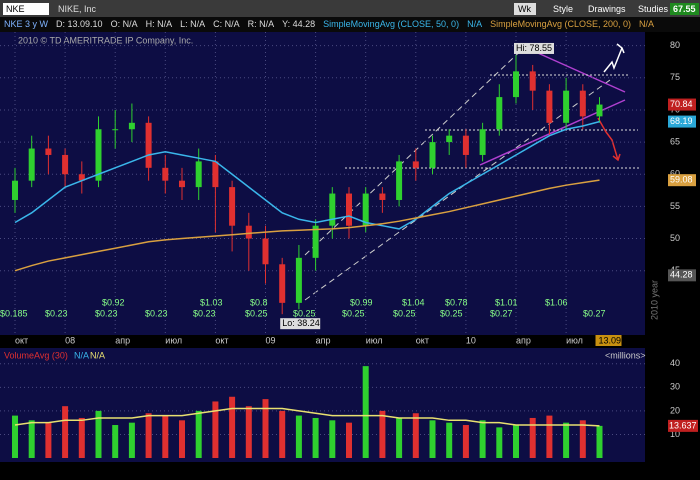 The height and width of the screenshot is (480, 700). I want to click on y-tick-label: 65, so click(675, 141).